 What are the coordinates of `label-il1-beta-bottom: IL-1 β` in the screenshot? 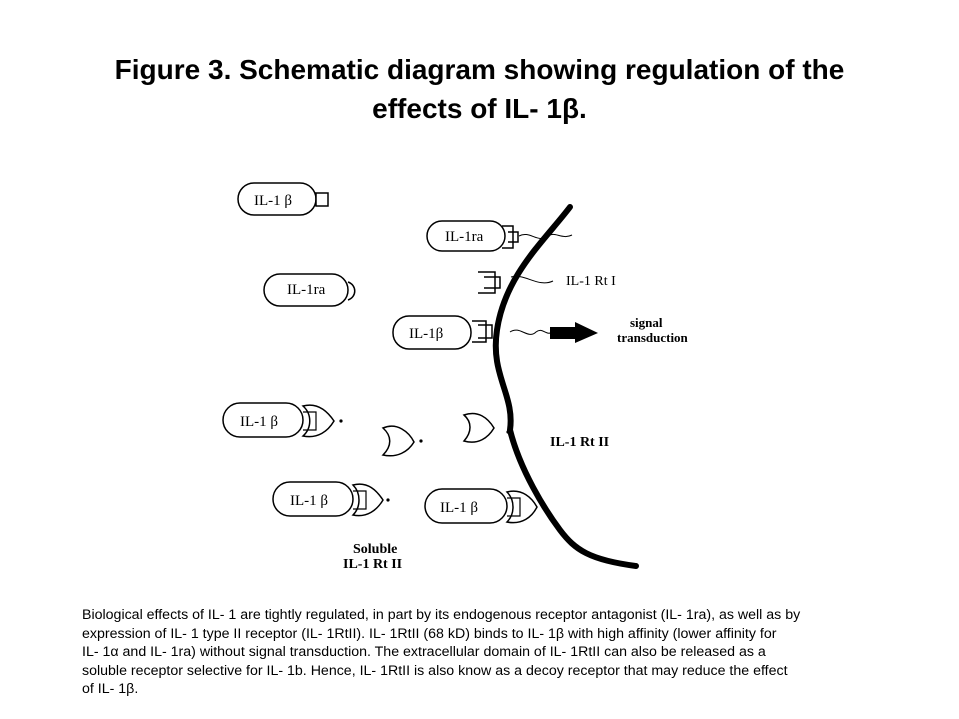 It's located at (459, 508).